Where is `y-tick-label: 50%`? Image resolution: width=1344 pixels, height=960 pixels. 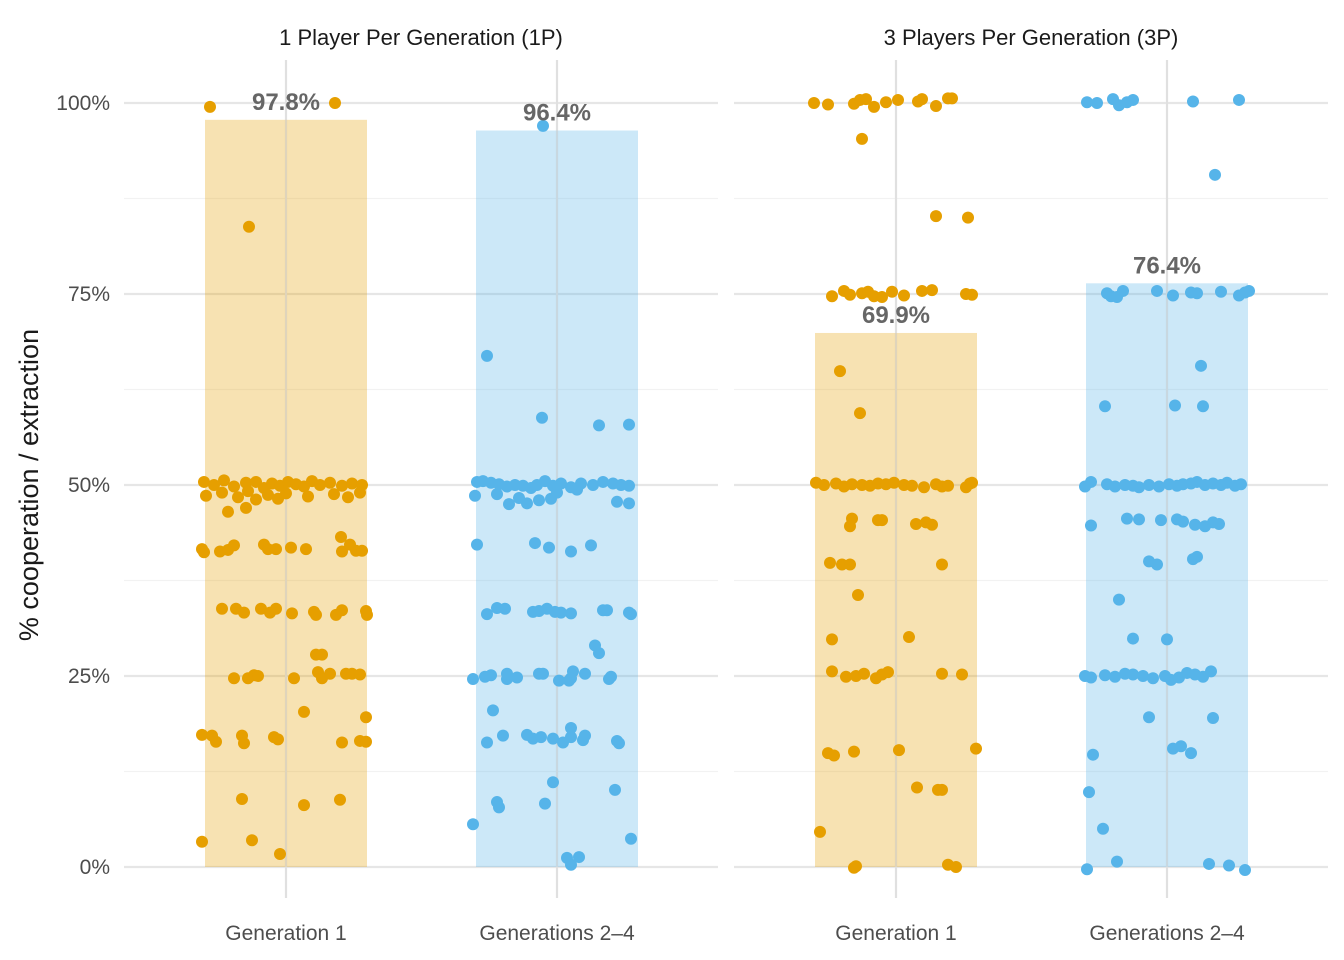
y-tick-label: 50% is located at coordinates (89, 485).